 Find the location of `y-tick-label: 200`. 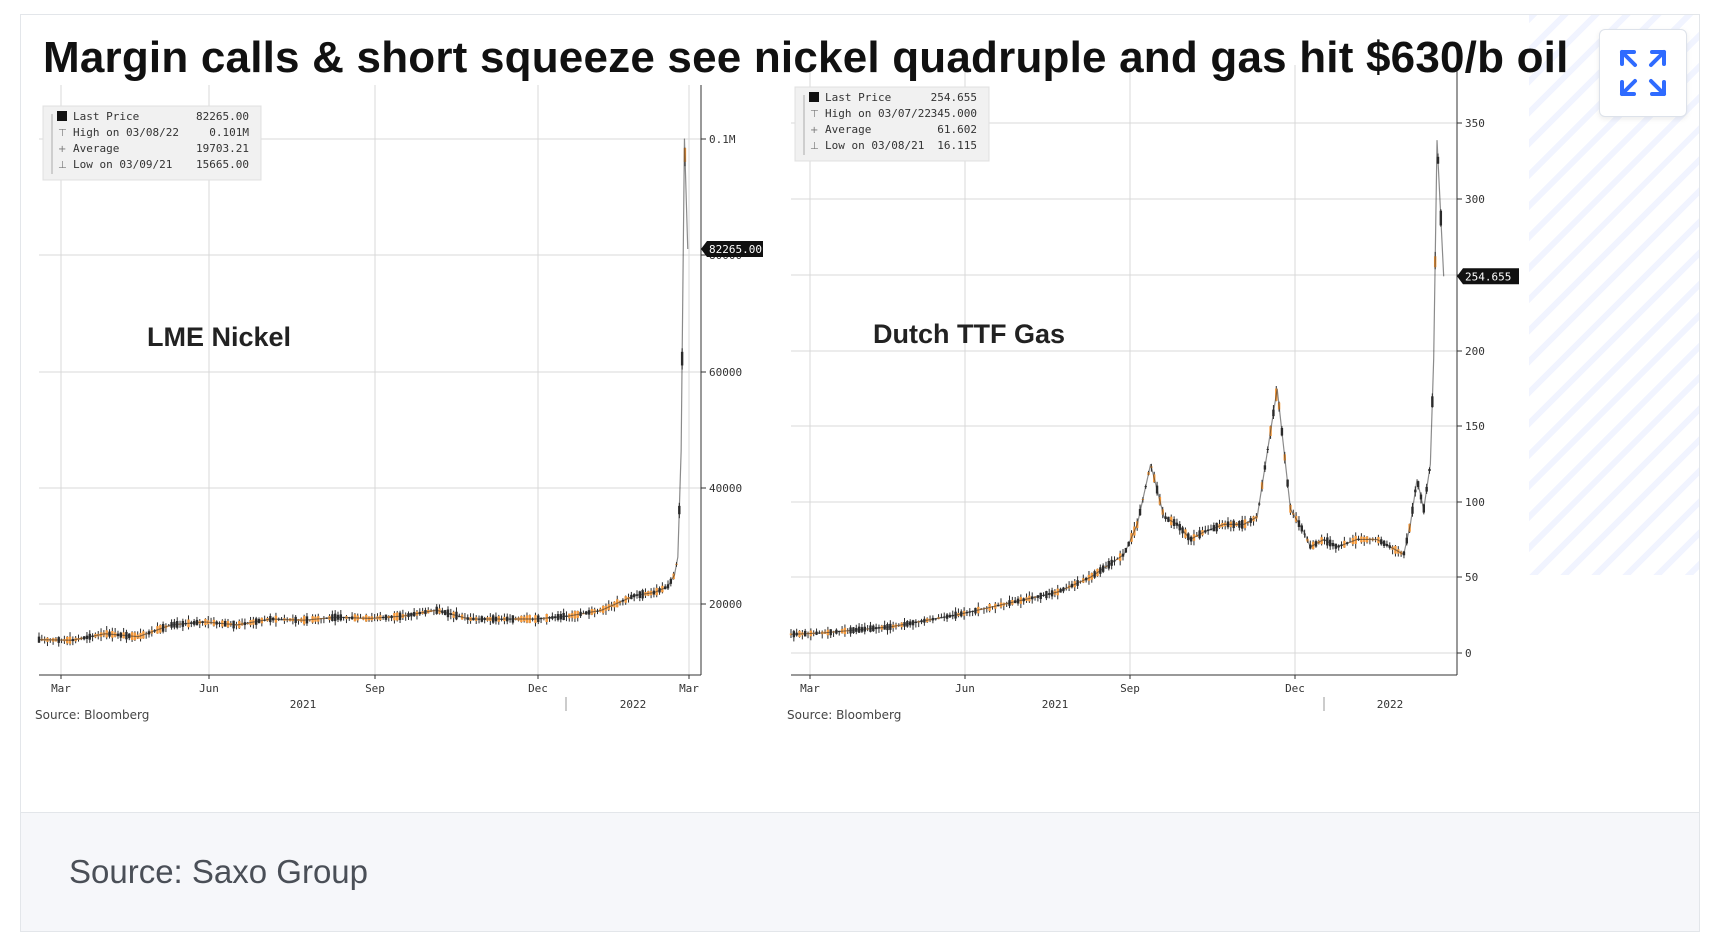

y-tick-label: 200 is located at coordinates (1475, 351).